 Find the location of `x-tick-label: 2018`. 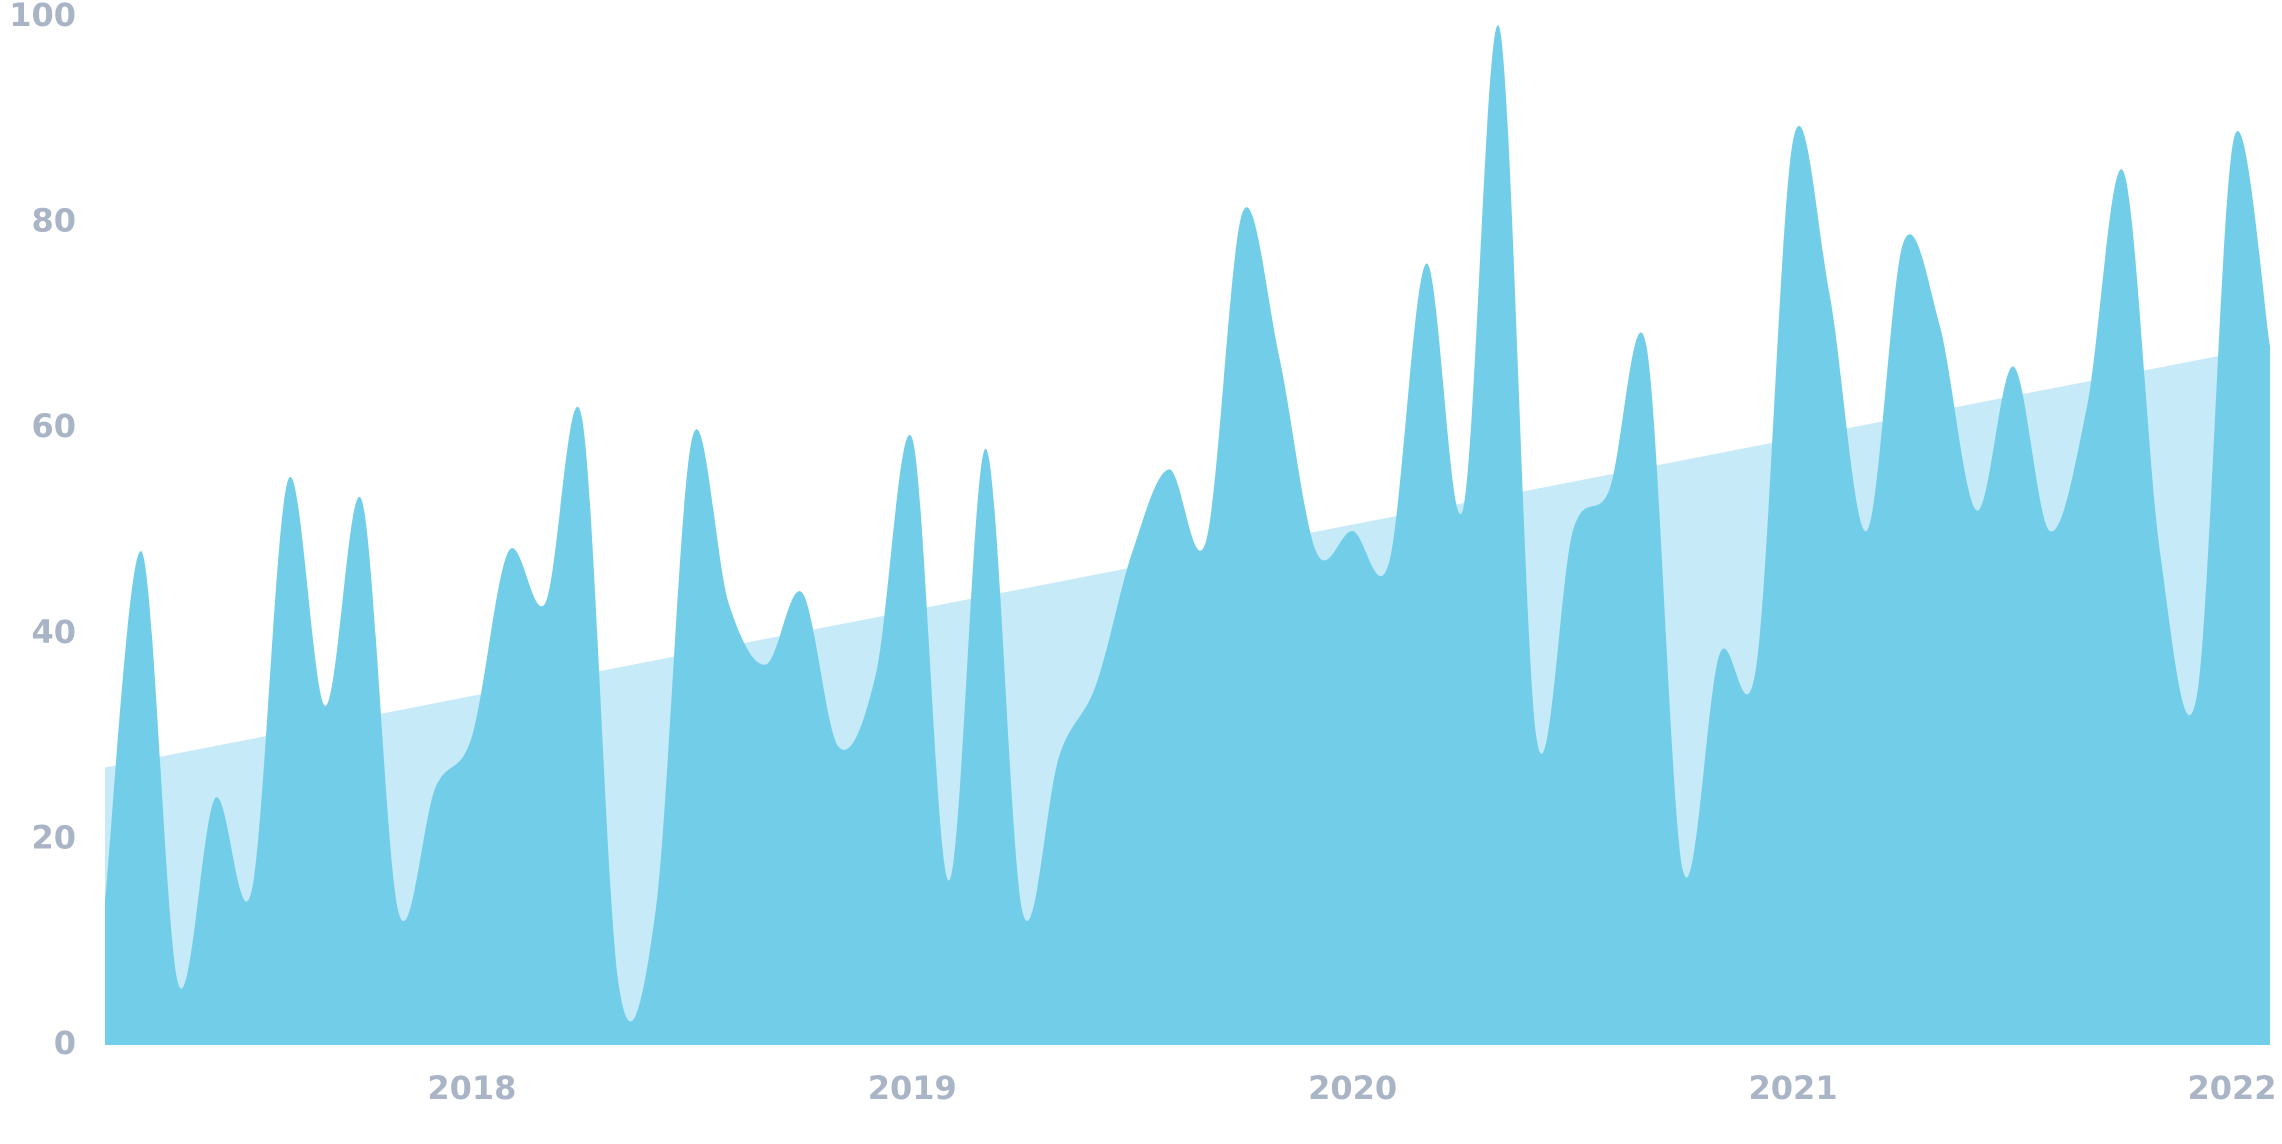

x-tick-label: 2018 is located at coordinates (471, 1088).